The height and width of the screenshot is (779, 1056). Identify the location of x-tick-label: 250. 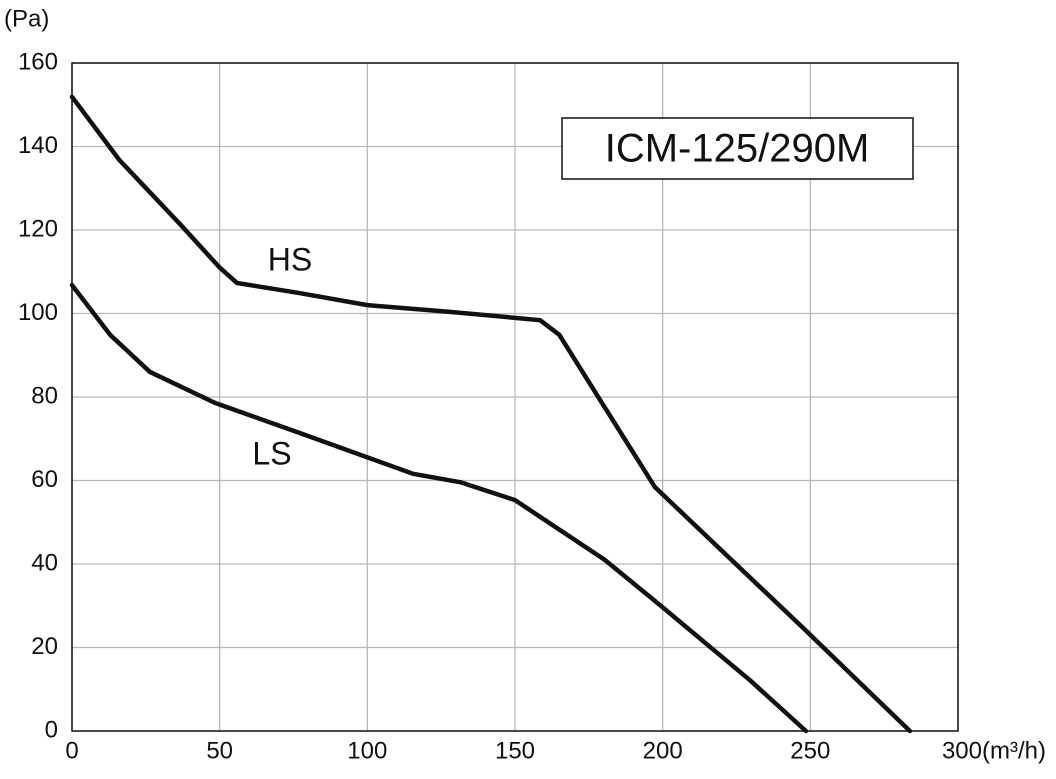
(810, 750).